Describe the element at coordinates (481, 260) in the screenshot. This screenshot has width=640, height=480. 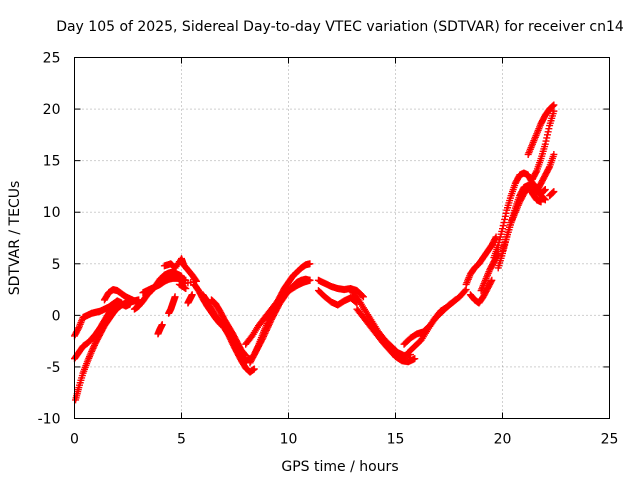
I see `series-asc-18-19-a` at that location.